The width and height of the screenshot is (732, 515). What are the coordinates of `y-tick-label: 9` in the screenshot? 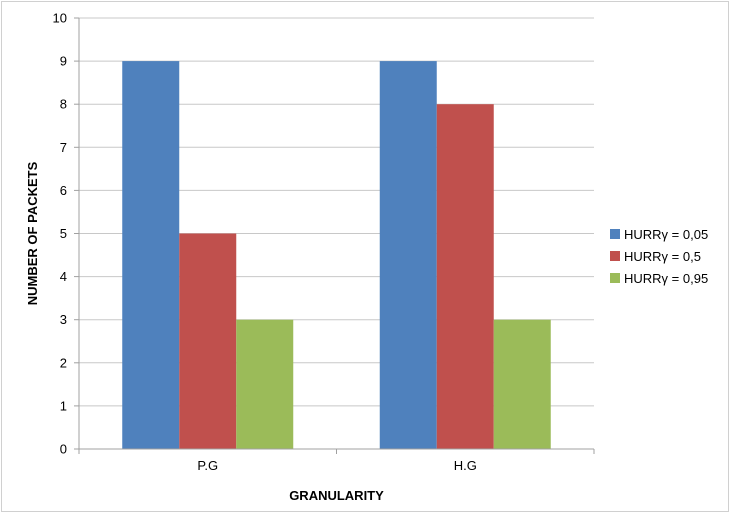 It's located at (63, 61).